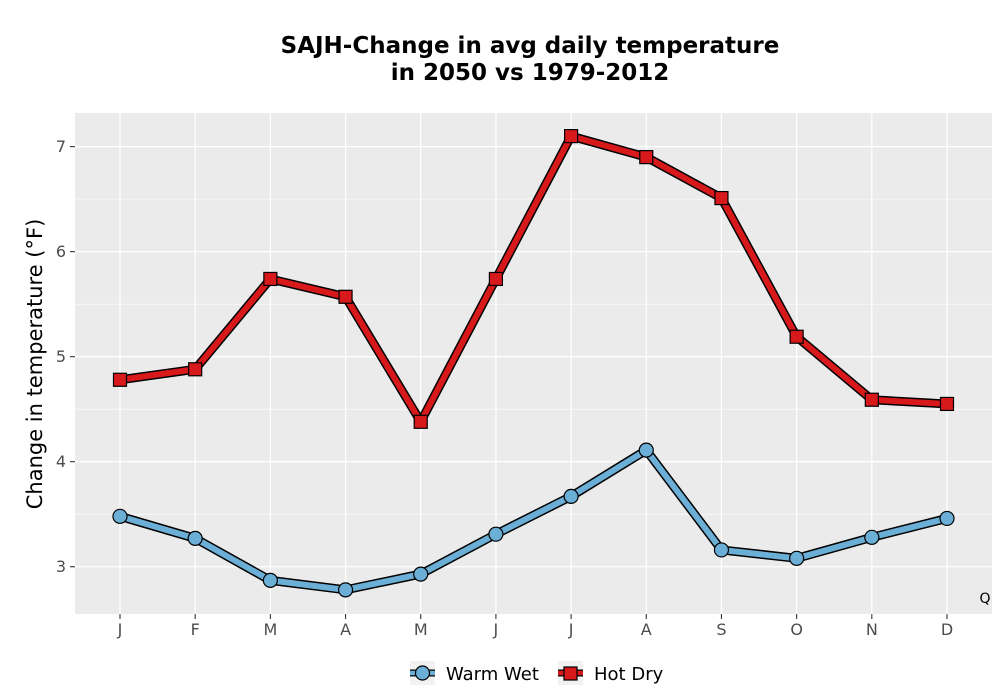 This screenshot has width=1000, height=700. What do you see at coordinates (61, 566) in the screenshot?
I see `y-tick-label: 3` at bounding box center [61, 566].